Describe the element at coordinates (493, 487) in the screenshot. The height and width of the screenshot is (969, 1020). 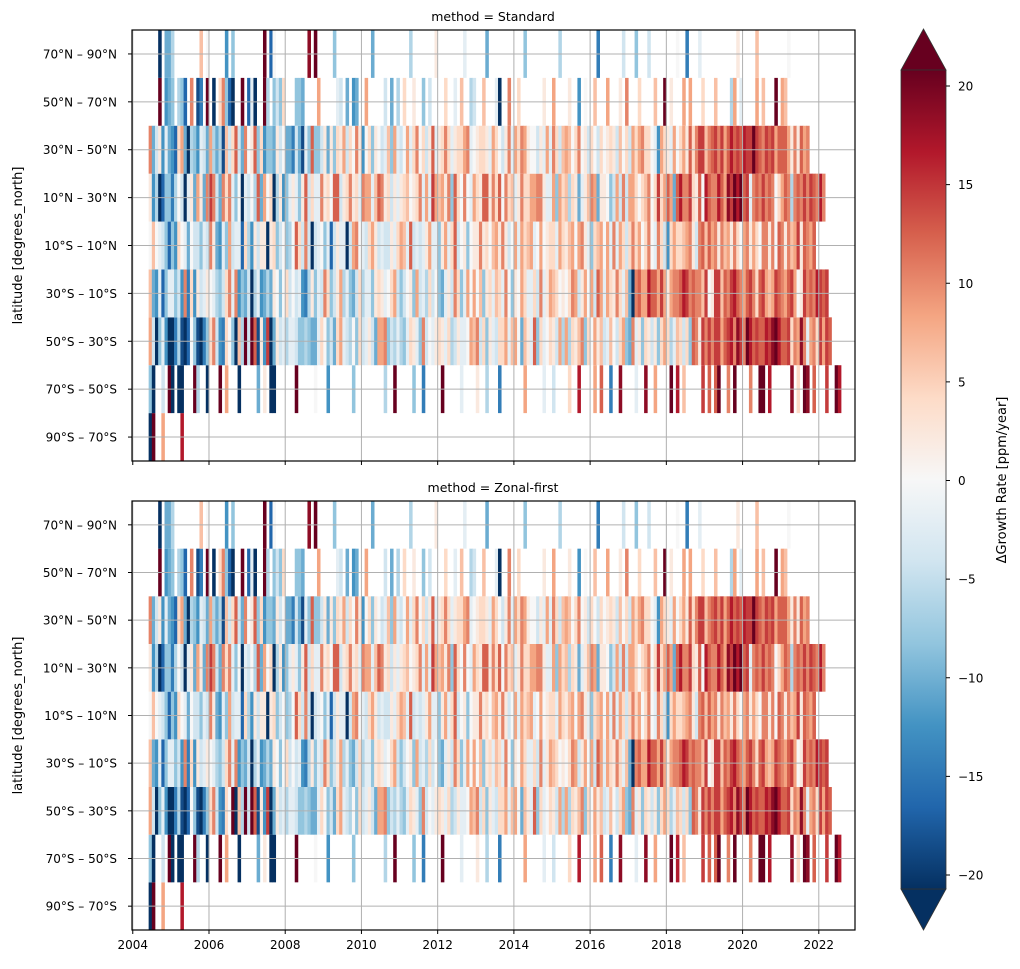
I see `panel-title: method = Zonal-first` at that location.